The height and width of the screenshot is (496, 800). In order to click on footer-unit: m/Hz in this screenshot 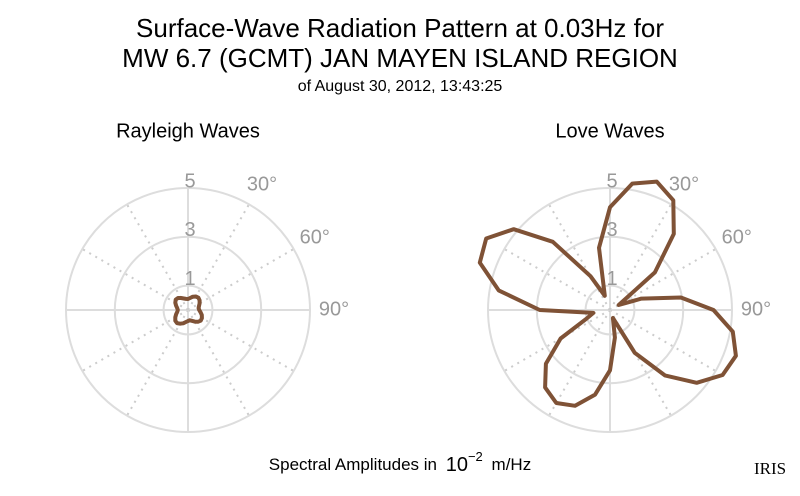, I will do `click(512, 464)`.